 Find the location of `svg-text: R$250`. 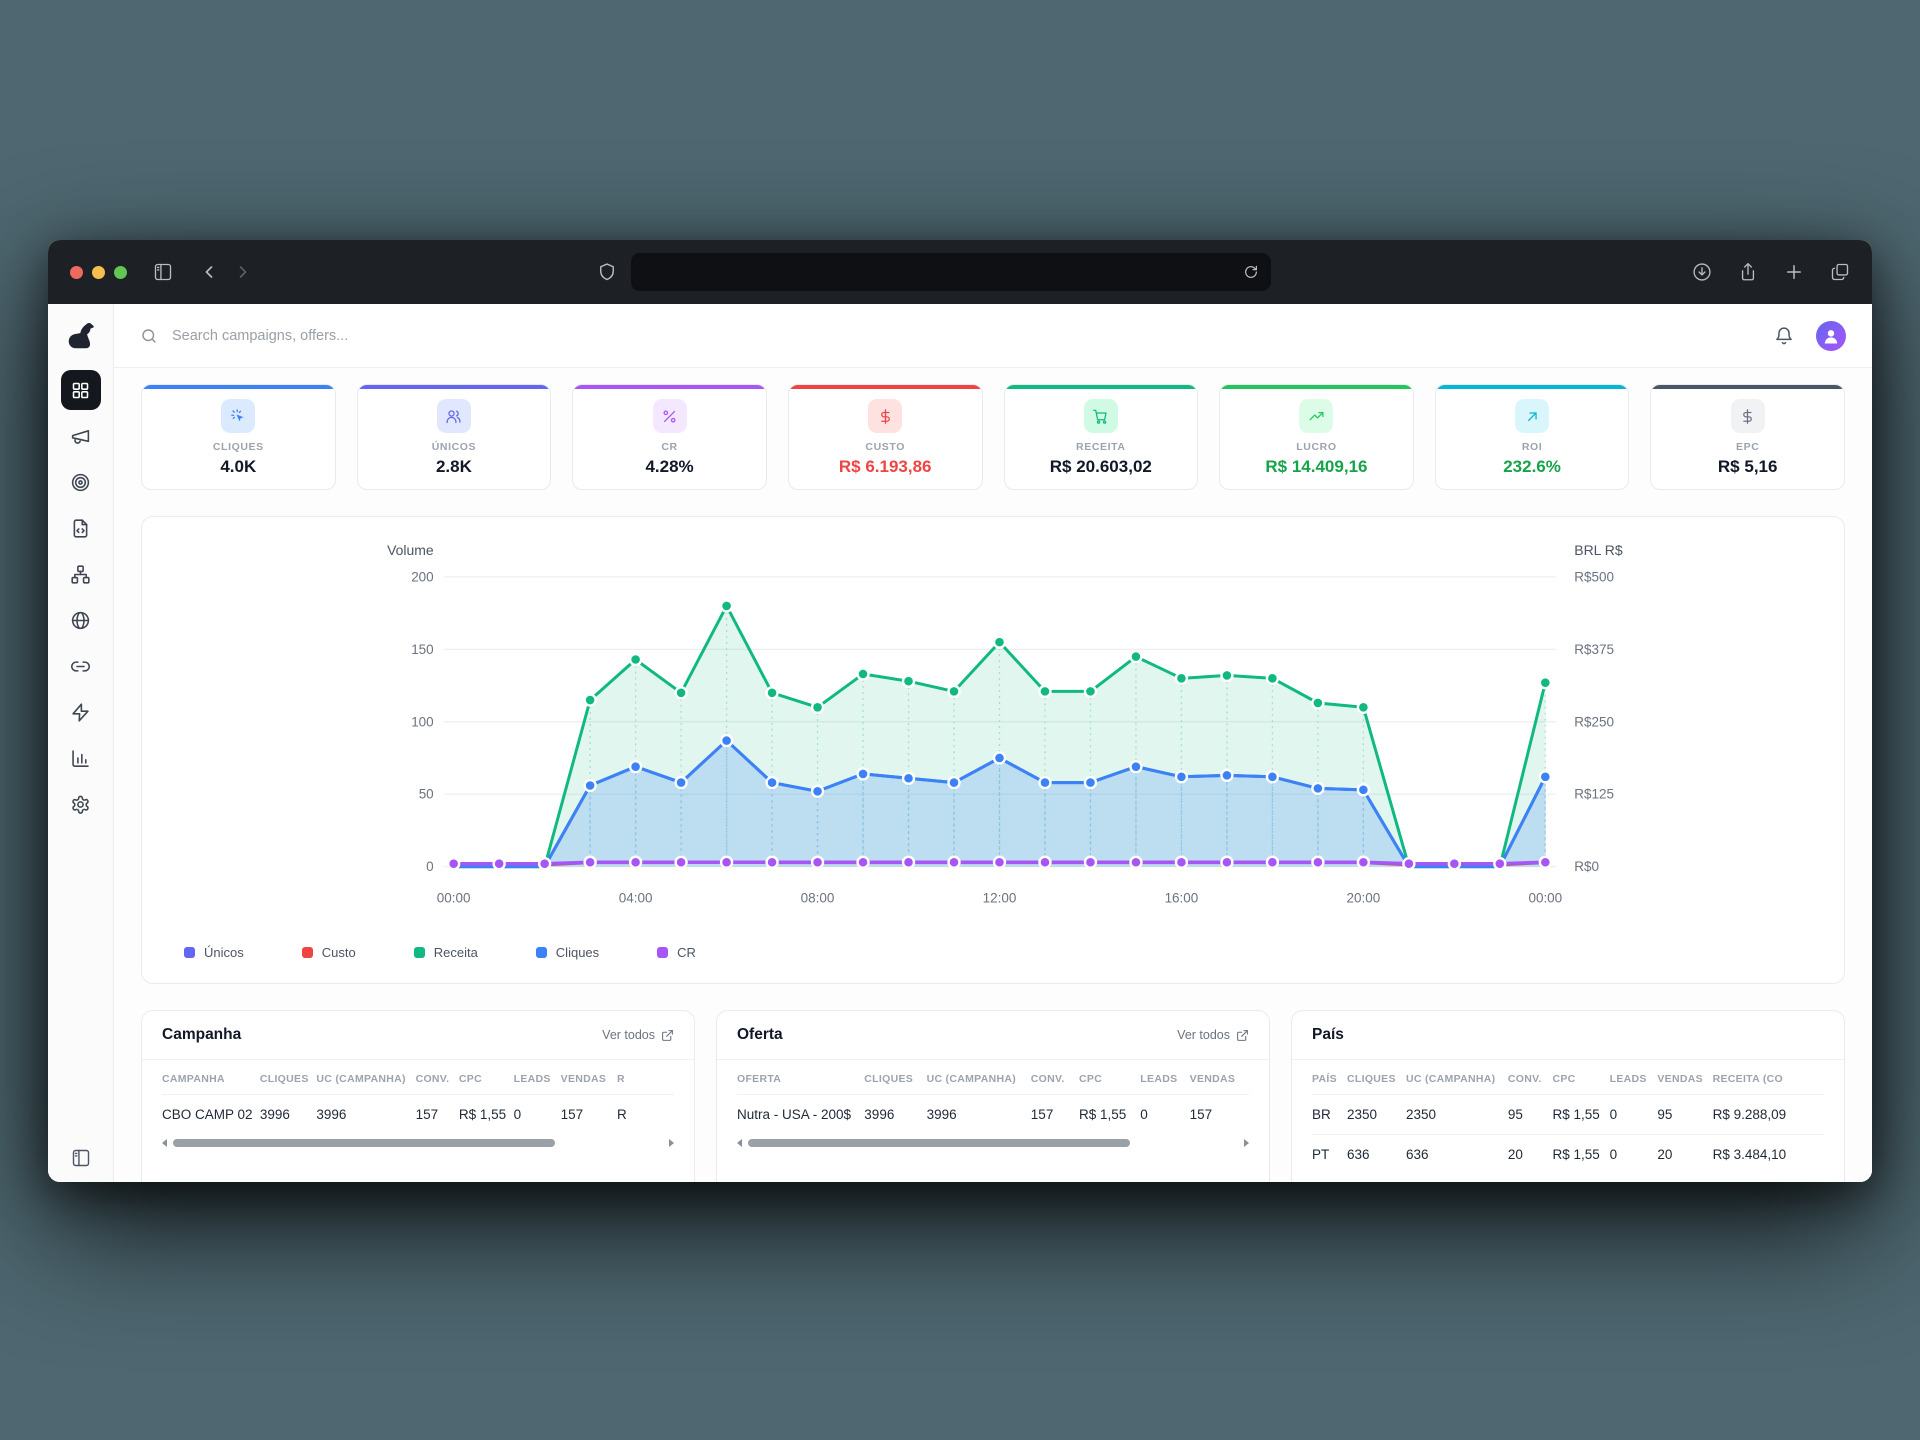

svg-text: R$250 is located at coordinates (1594, 721).